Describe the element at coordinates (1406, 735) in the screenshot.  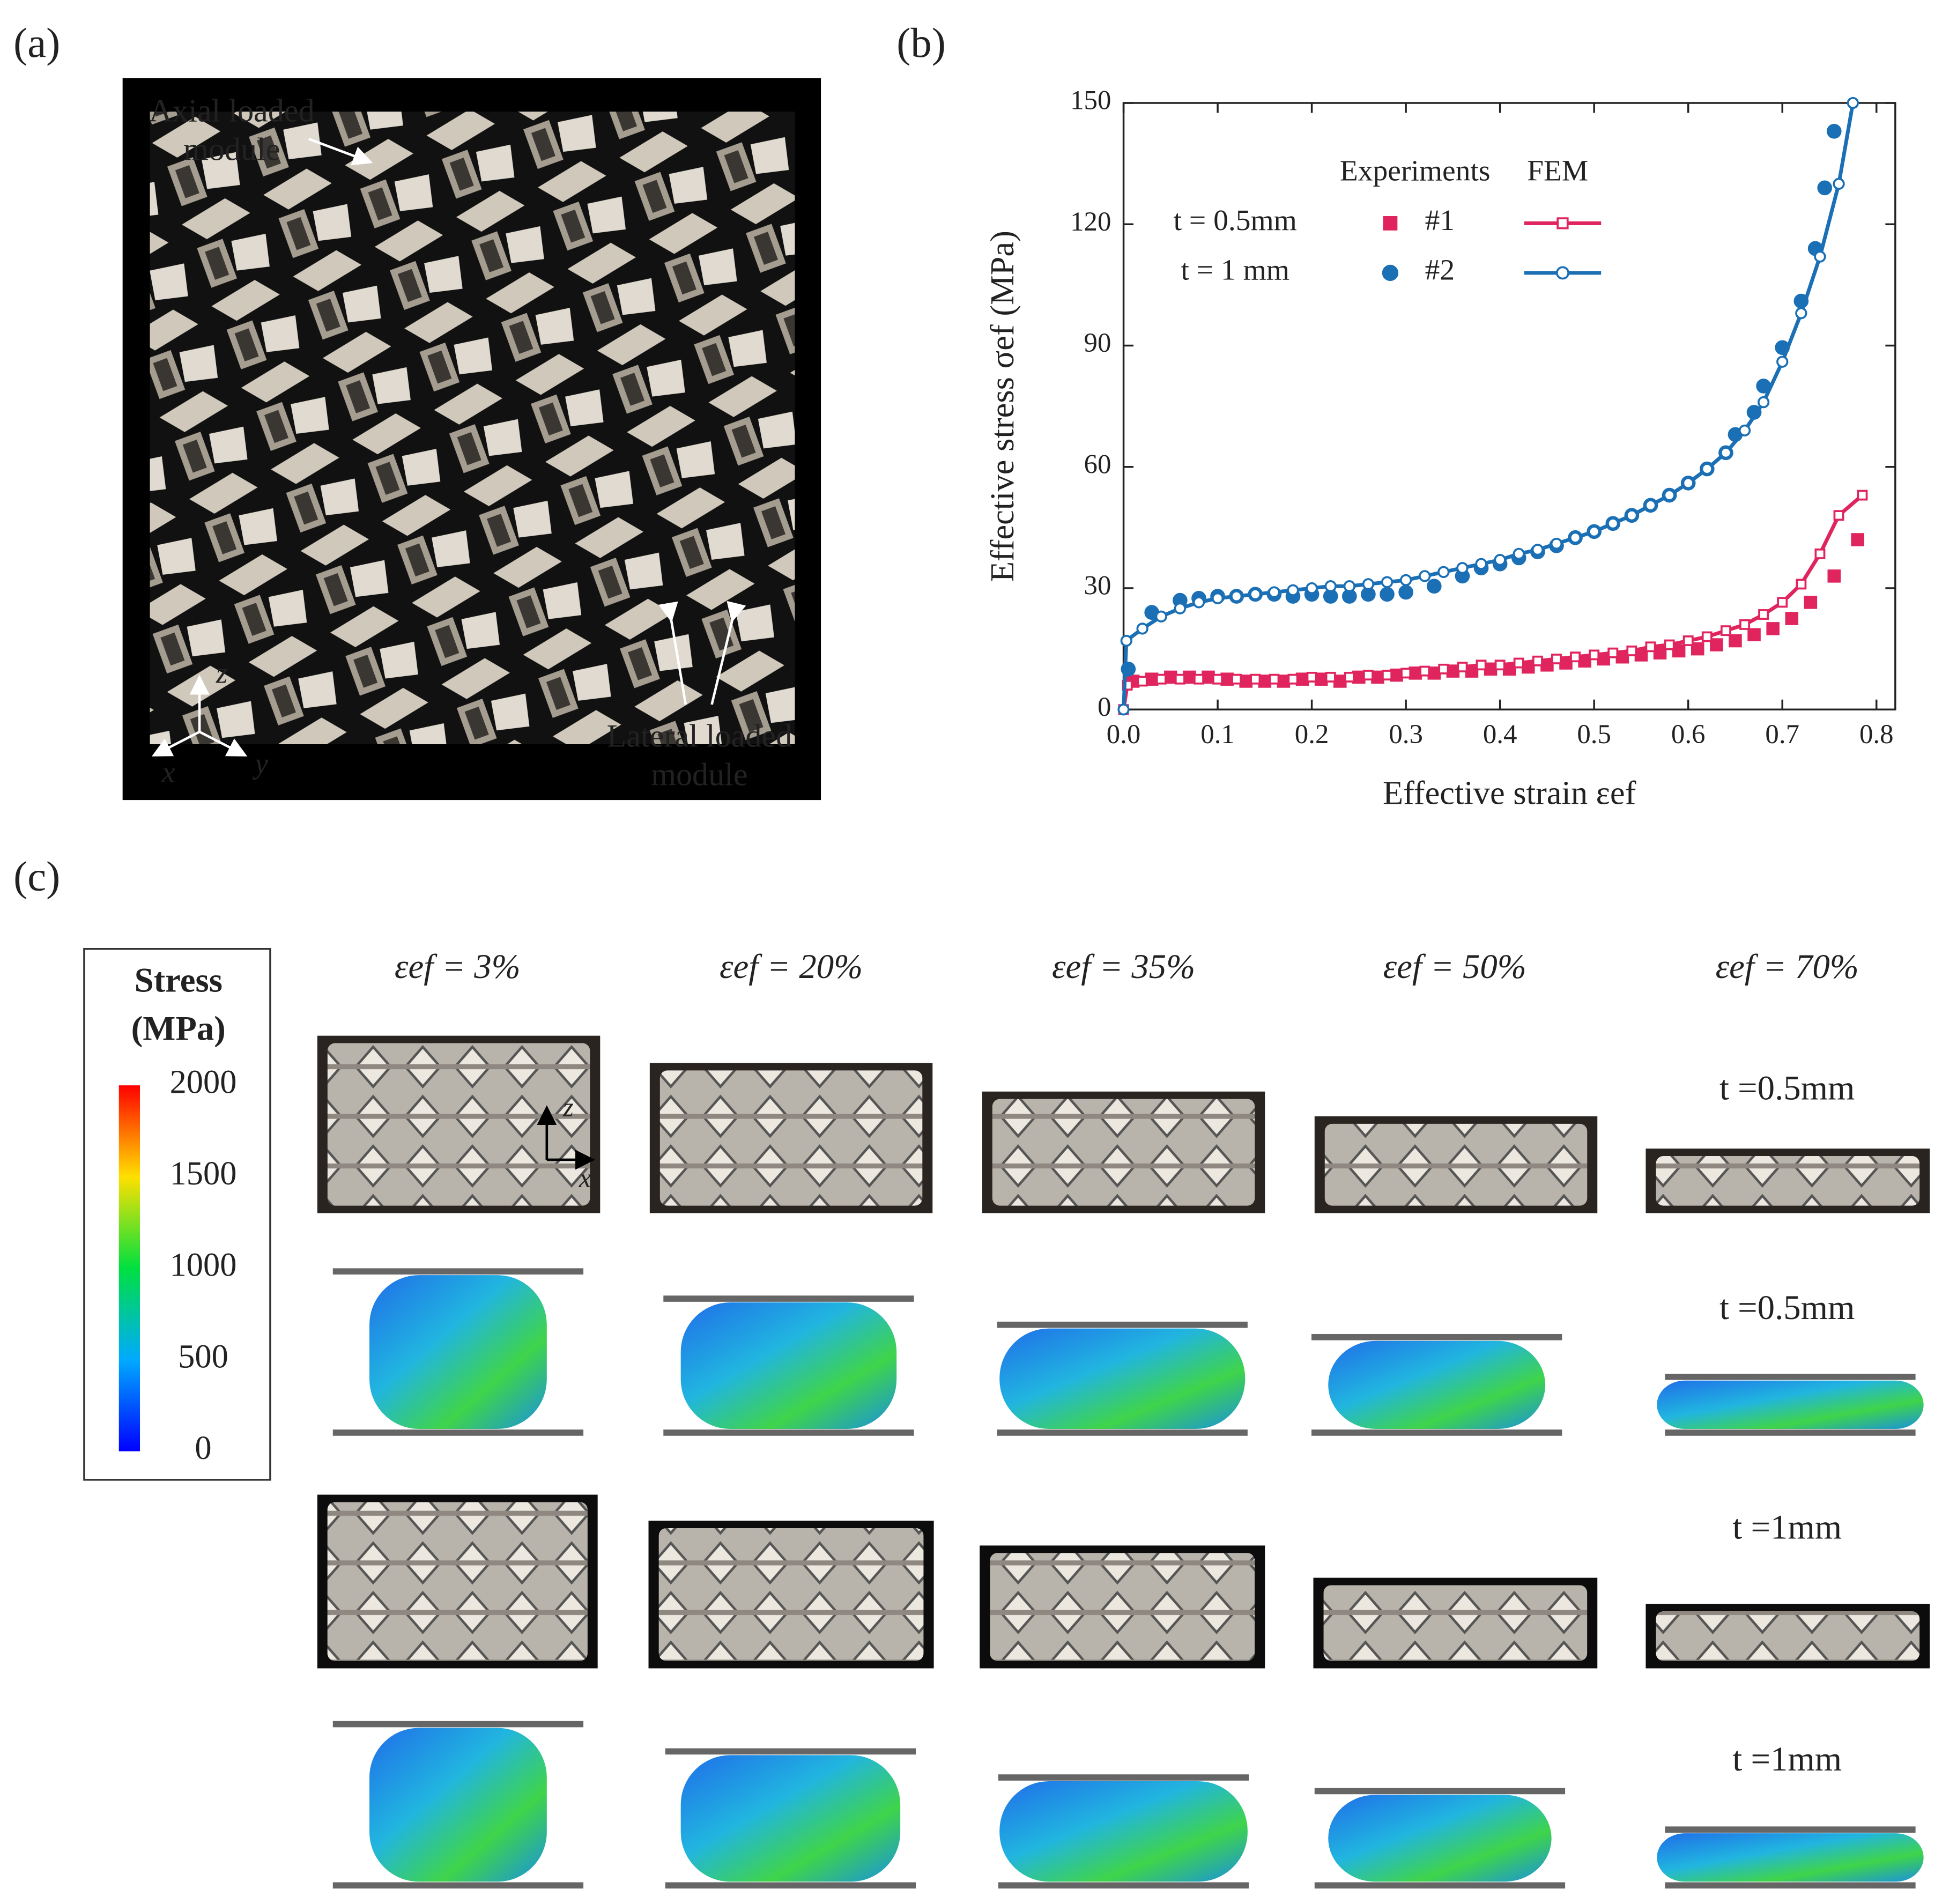
I see `x-tick-label: 0.3` at that location.